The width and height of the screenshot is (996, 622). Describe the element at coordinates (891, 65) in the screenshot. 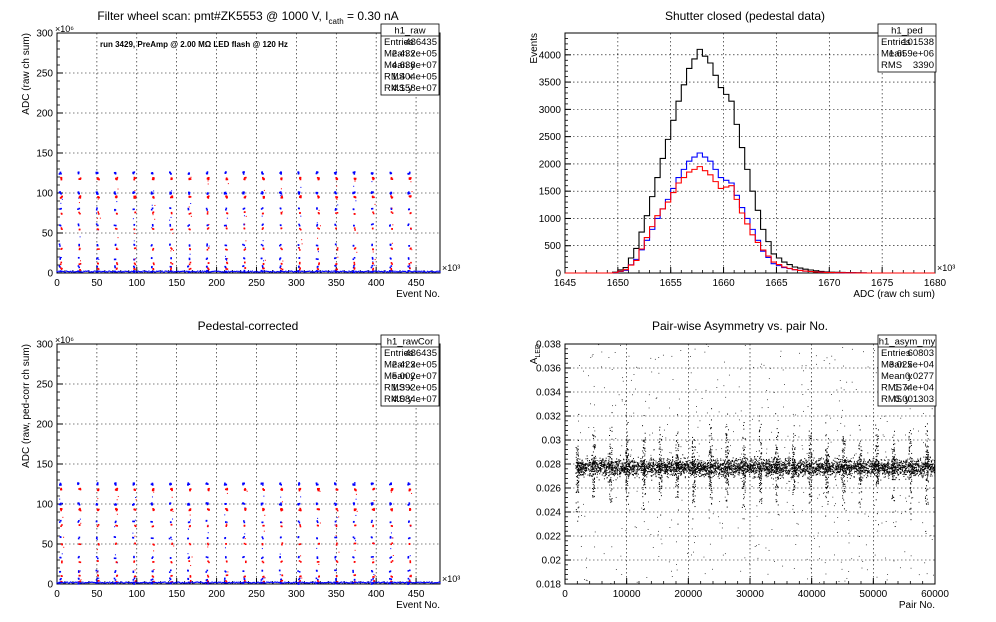

I see `stats-row-label-2: RMS` at that location.